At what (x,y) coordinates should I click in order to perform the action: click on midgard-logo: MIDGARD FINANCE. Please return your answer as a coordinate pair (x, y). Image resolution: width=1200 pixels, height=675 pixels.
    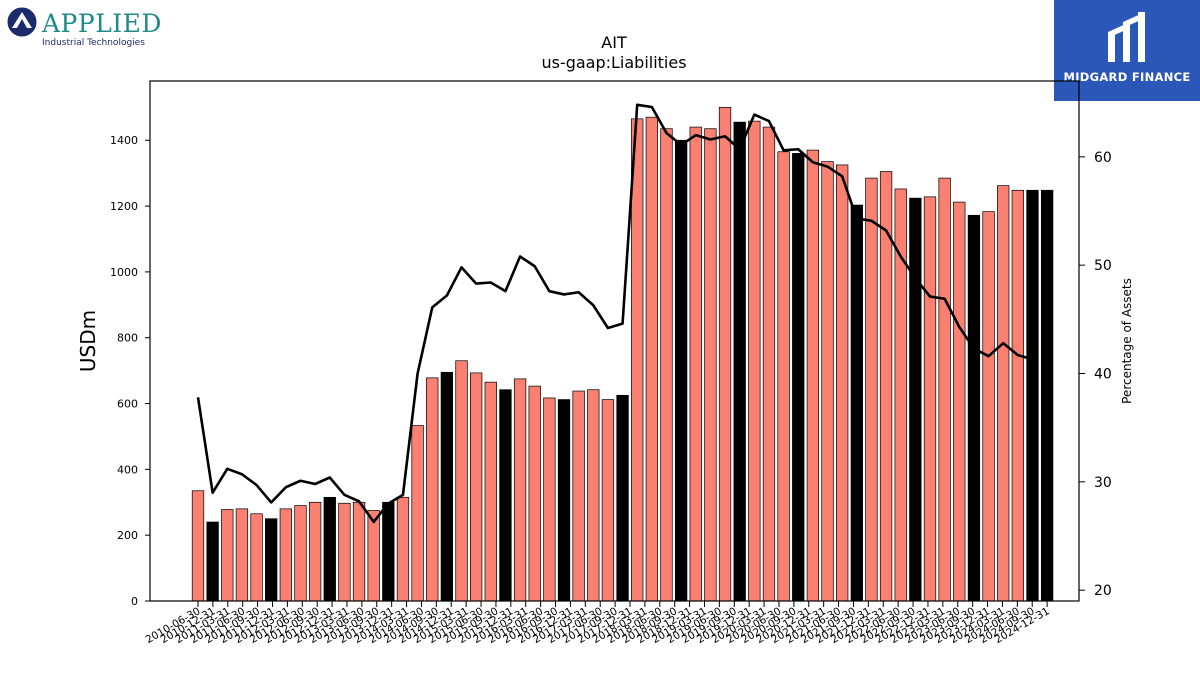
    Looking at the image, I should click on (1127, 50).